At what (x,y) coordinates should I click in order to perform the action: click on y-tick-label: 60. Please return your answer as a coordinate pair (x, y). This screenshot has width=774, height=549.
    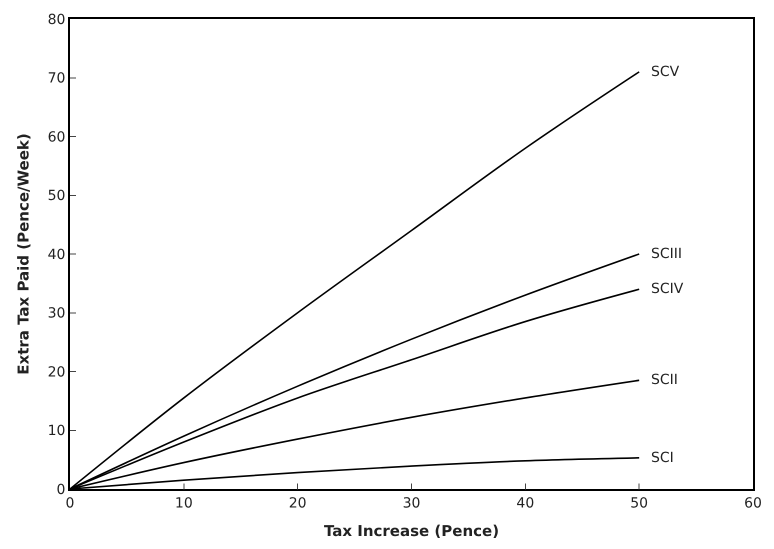
    Looking at the image, I should click on (57, 137).